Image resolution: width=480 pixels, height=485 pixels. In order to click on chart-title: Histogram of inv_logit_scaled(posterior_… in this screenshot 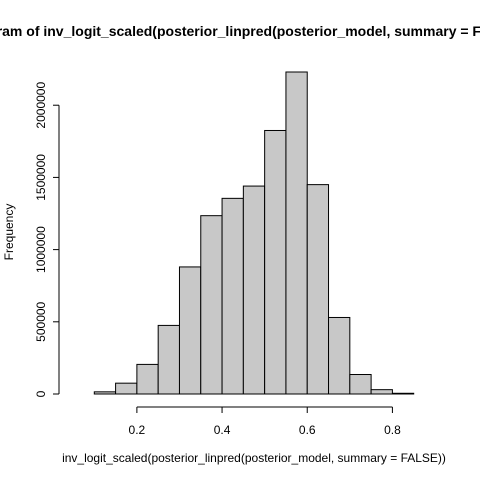, I will do `click(240, 31)`.